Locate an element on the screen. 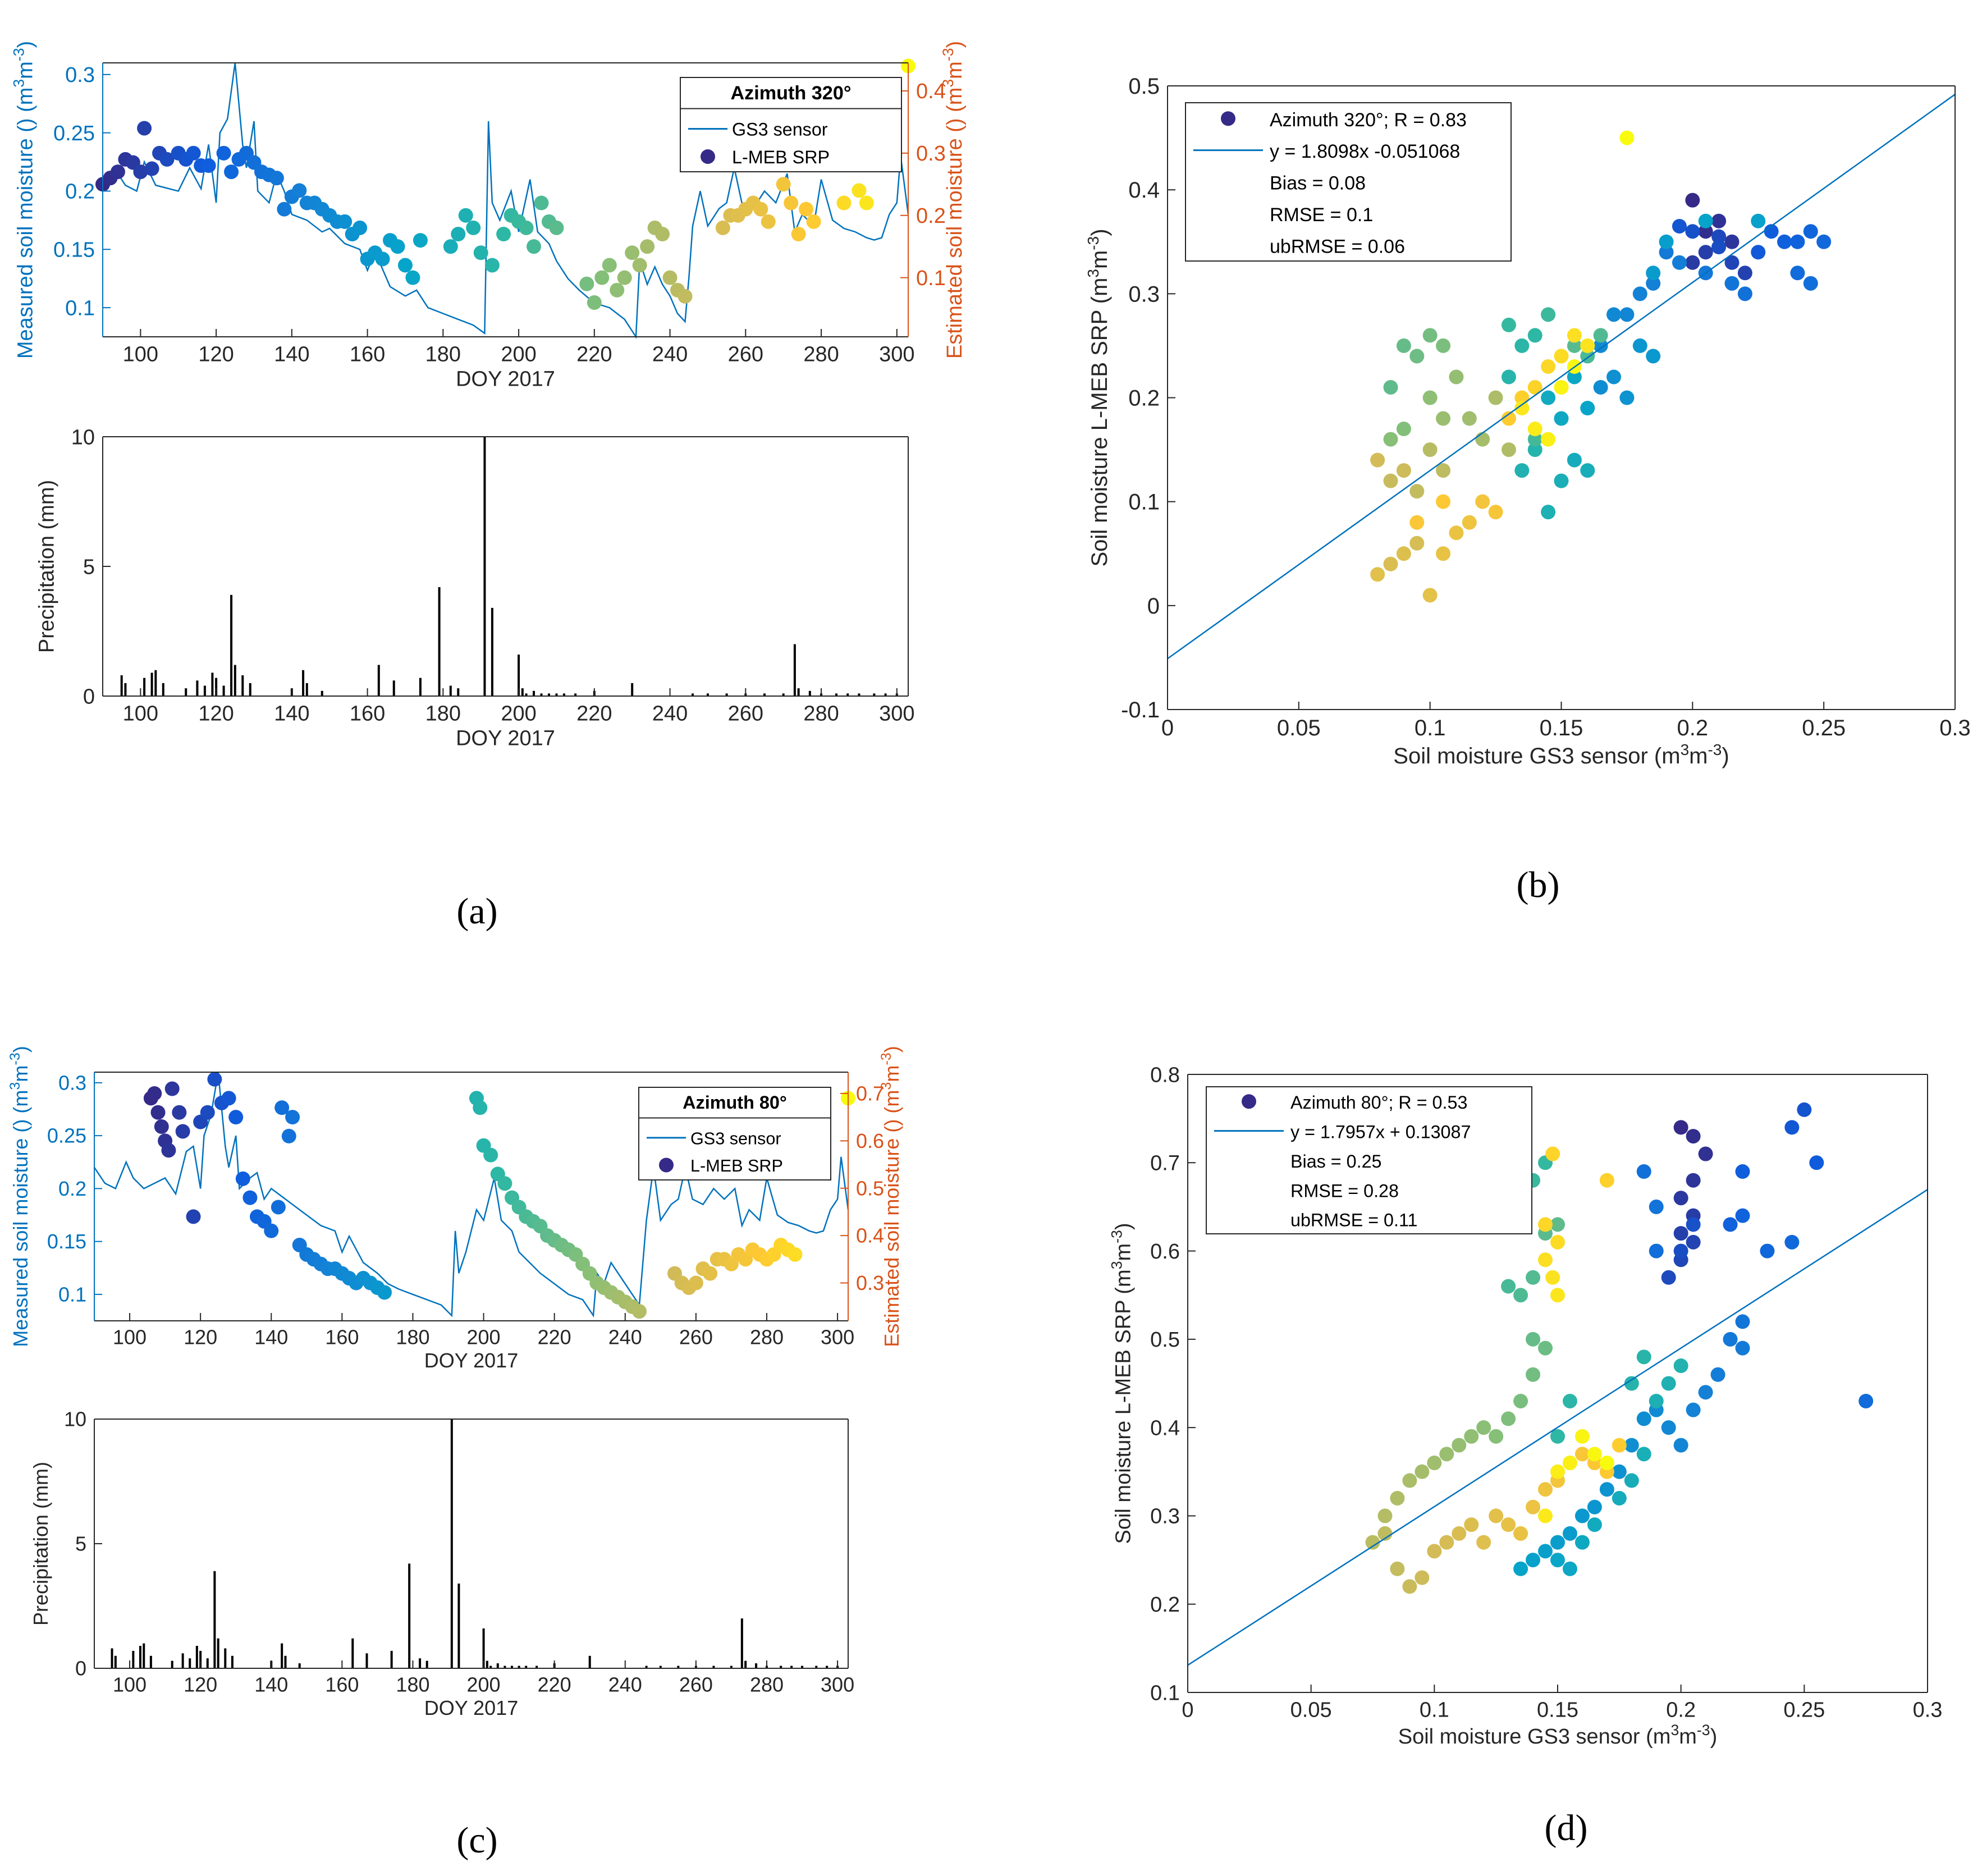  fit-line is located at coordinates (1557, 1427).